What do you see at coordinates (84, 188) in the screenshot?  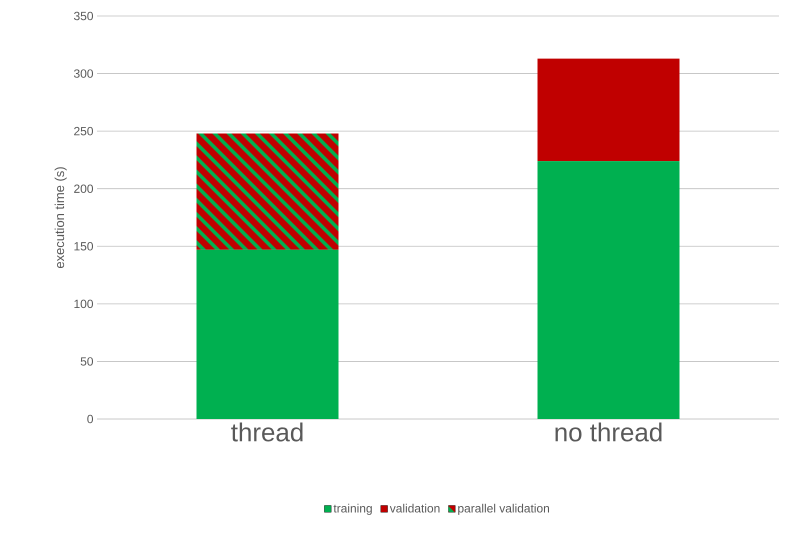 I see `y-tick-label: 200` at bounding box center [84, 188].